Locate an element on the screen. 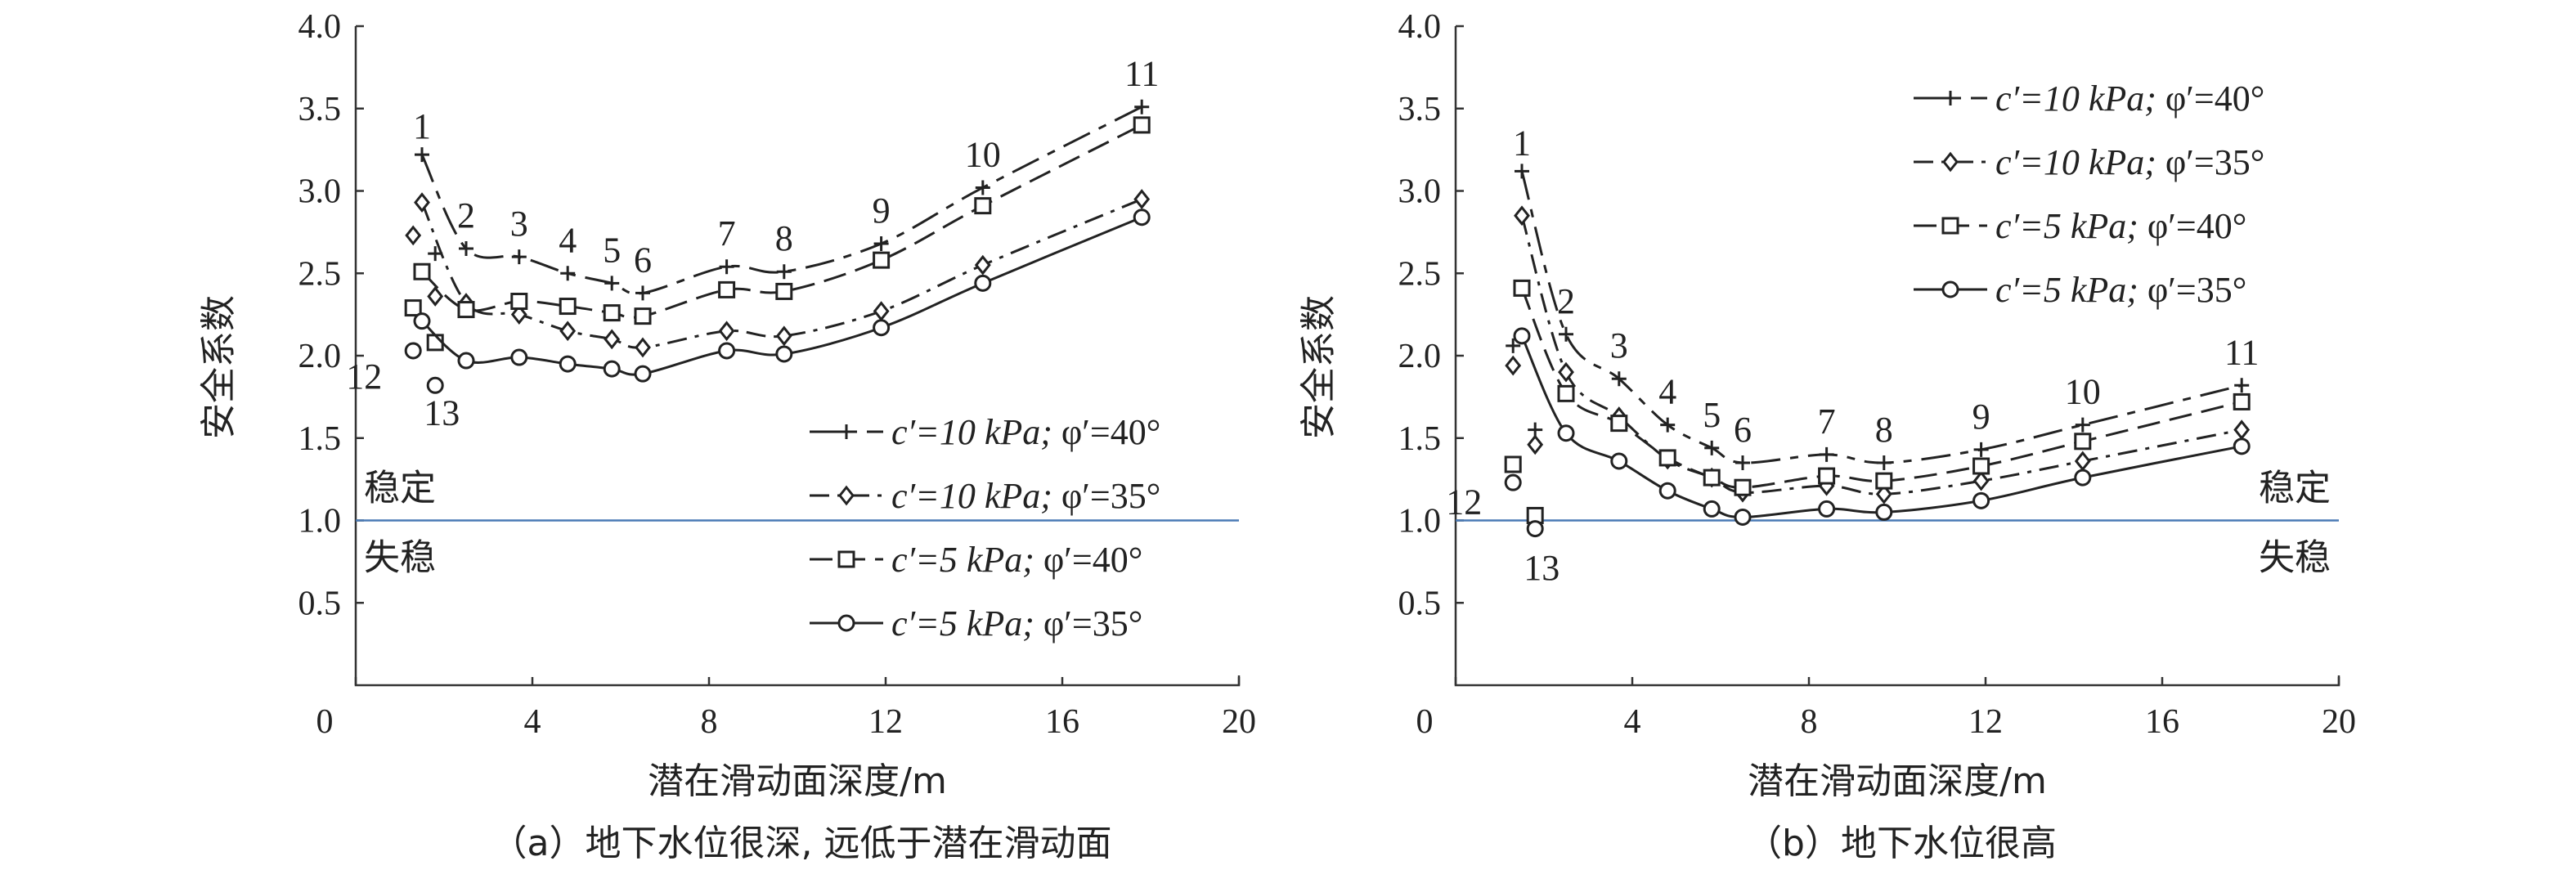 The image size is (2576, 879). legend-entry: c′=5 kPa; φ′=35° is located at coordinates (976, 623).